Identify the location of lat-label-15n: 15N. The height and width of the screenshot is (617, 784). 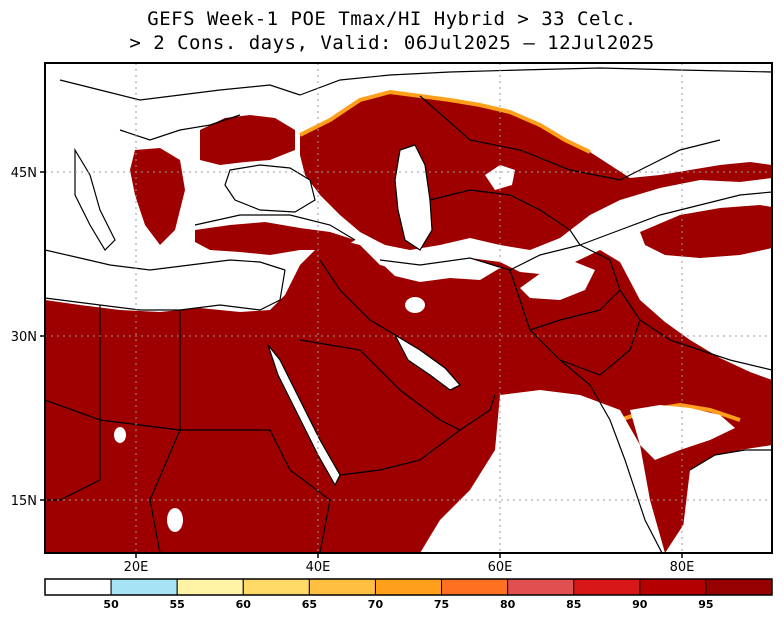
(24, 501).